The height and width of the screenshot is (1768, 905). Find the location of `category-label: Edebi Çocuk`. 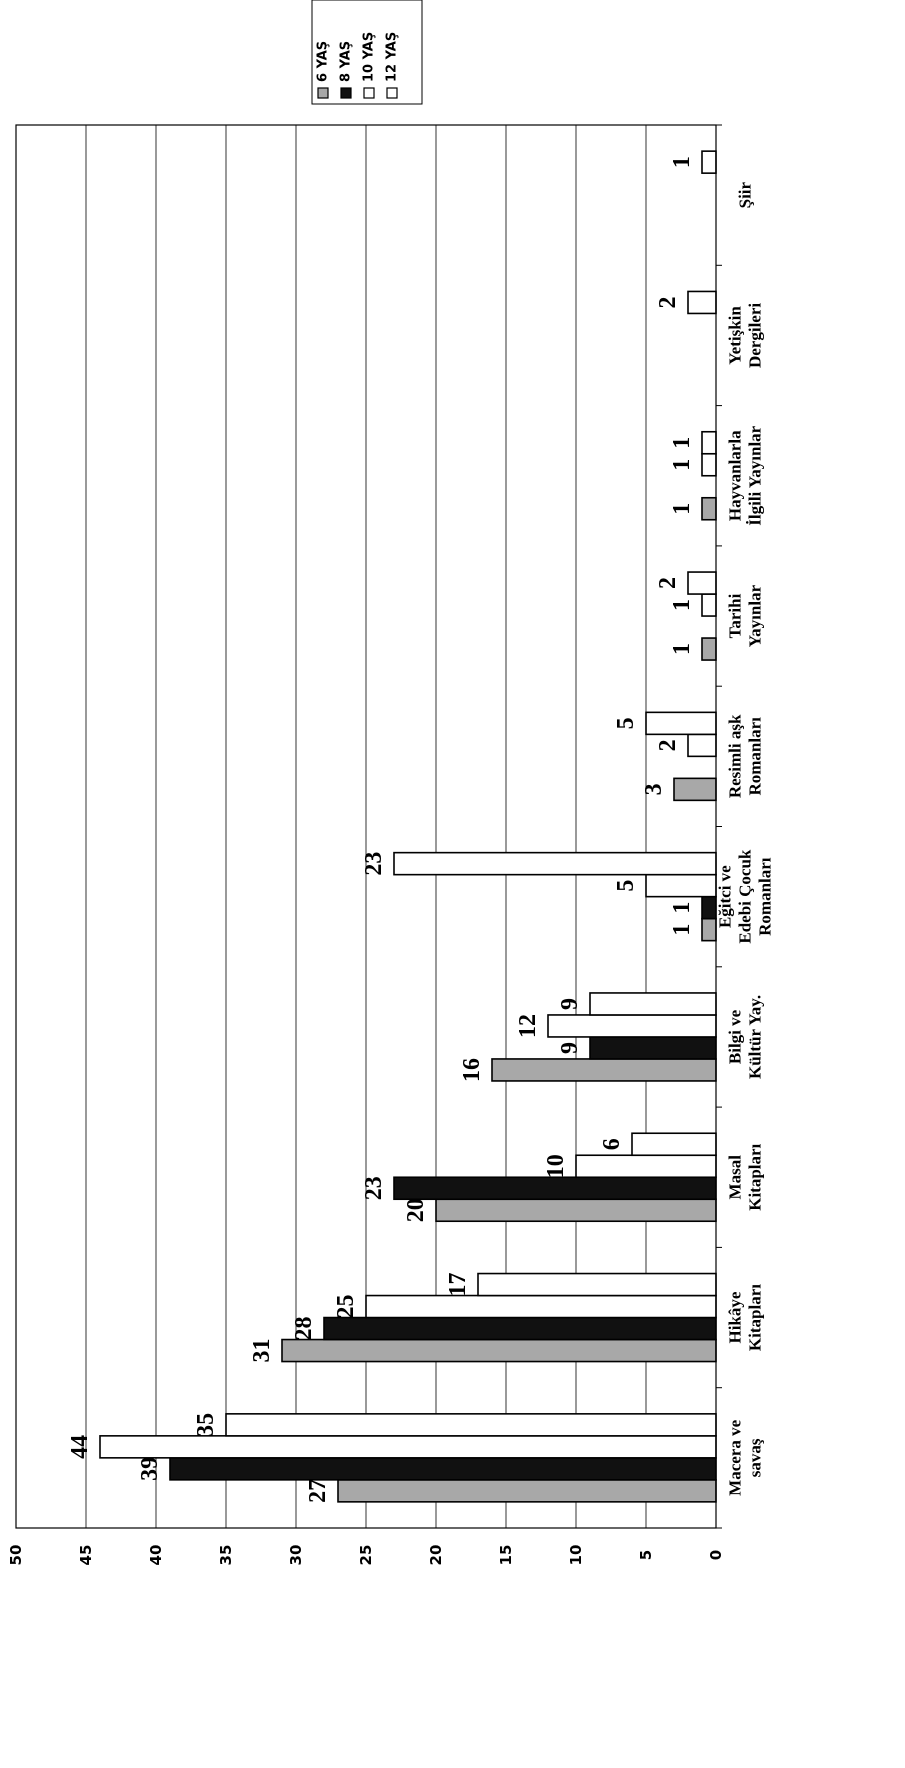

category-label: Edebi Çocuk is located at coordinates (745, 896).